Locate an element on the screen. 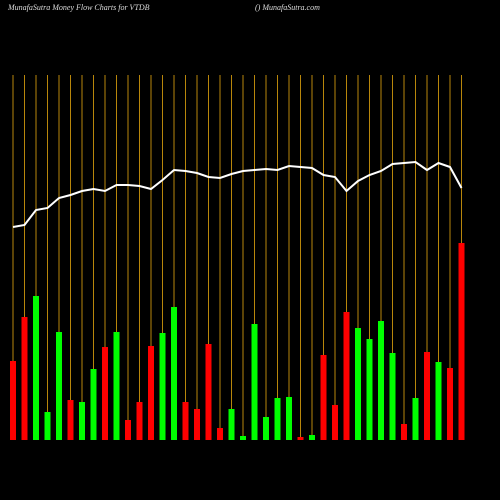  money-flow-line is located at coordinates (237, 194).